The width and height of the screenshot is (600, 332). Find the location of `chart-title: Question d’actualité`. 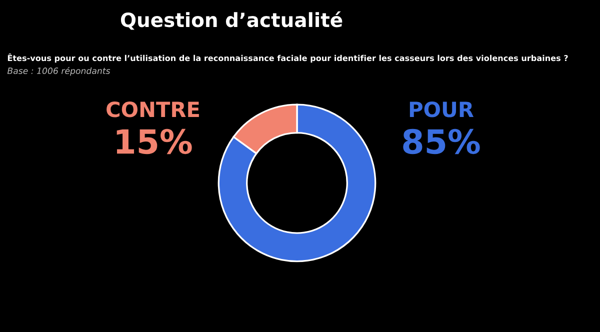

chart-title: Question d’actualité is located at coordinates (231, 20).